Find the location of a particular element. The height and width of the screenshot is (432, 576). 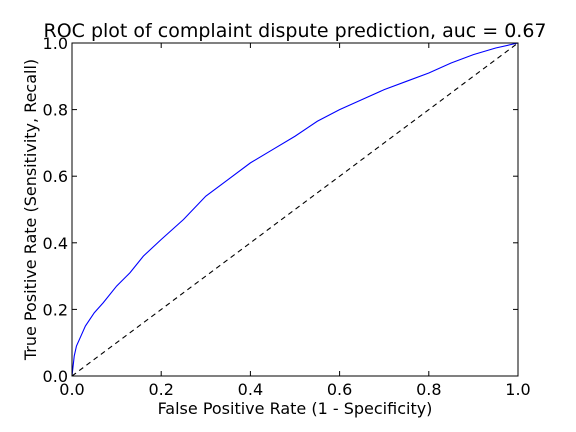

y-tick-label: 1.0 is located at coordinates (55, 43).